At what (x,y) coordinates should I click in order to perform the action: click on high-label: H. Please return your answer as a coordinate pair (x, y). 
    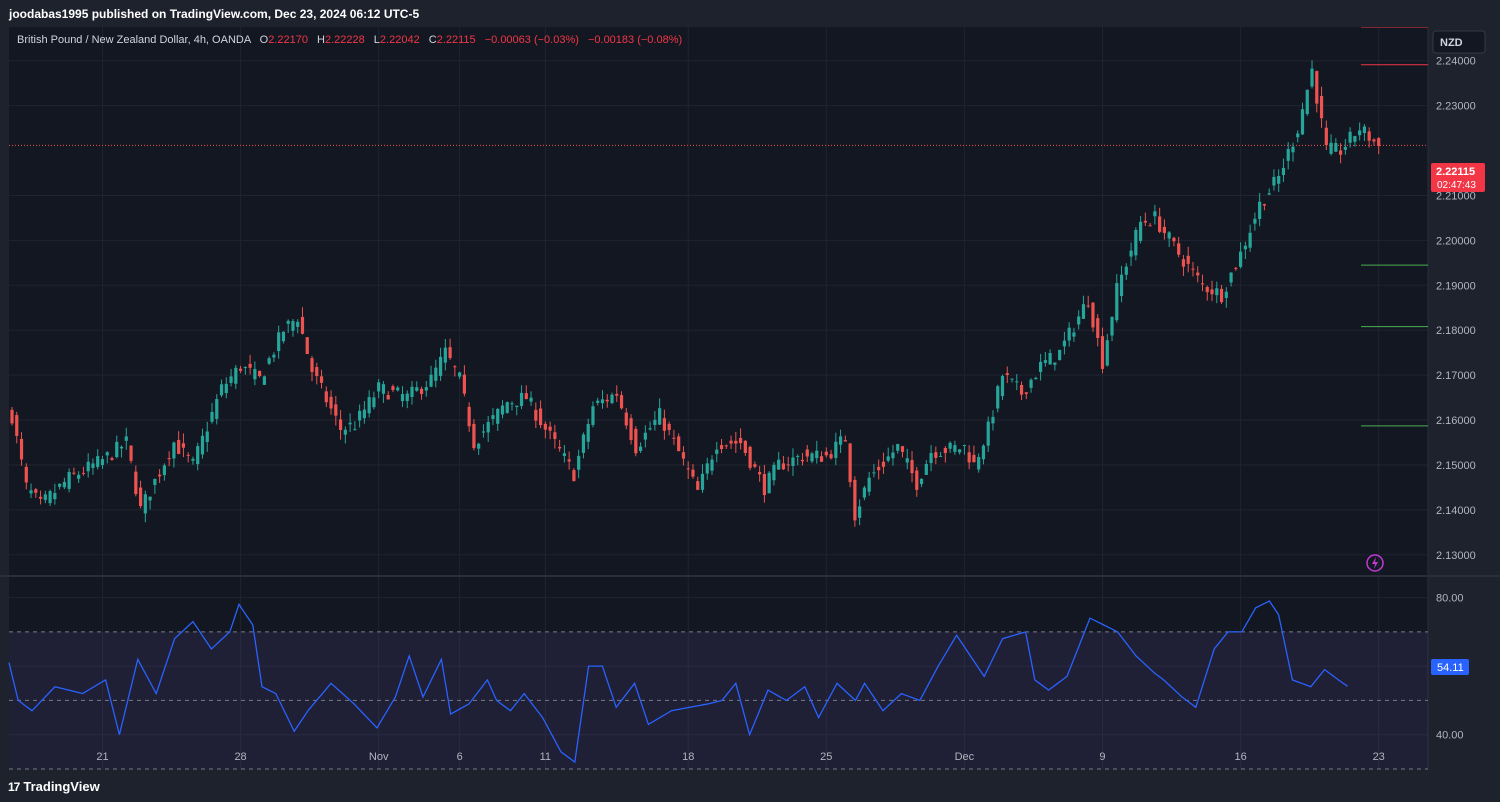
    Looking at the image, I should click on (321, 40).